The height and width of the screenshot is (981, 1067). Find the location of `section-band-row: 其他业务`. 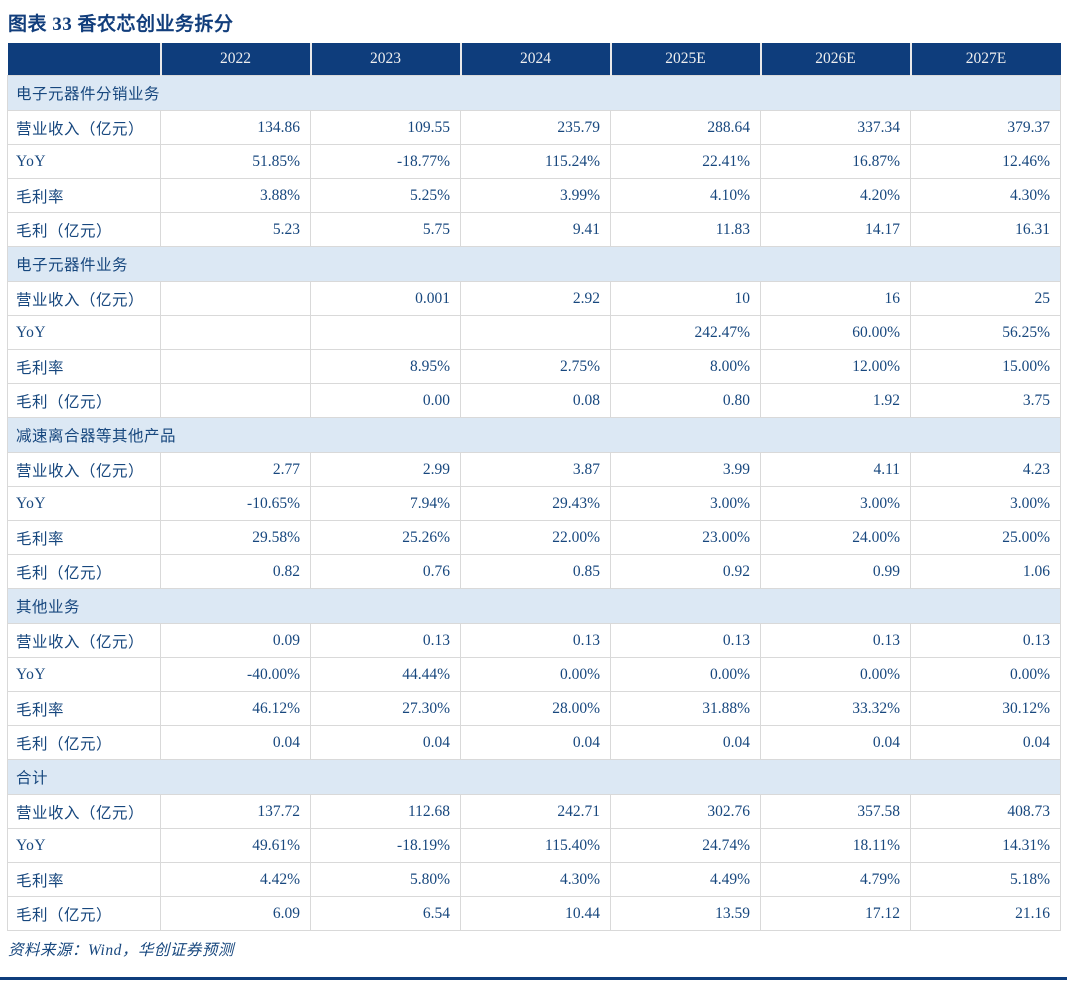

section-band-row: 其他业务 is located at coordinates (534, 606).